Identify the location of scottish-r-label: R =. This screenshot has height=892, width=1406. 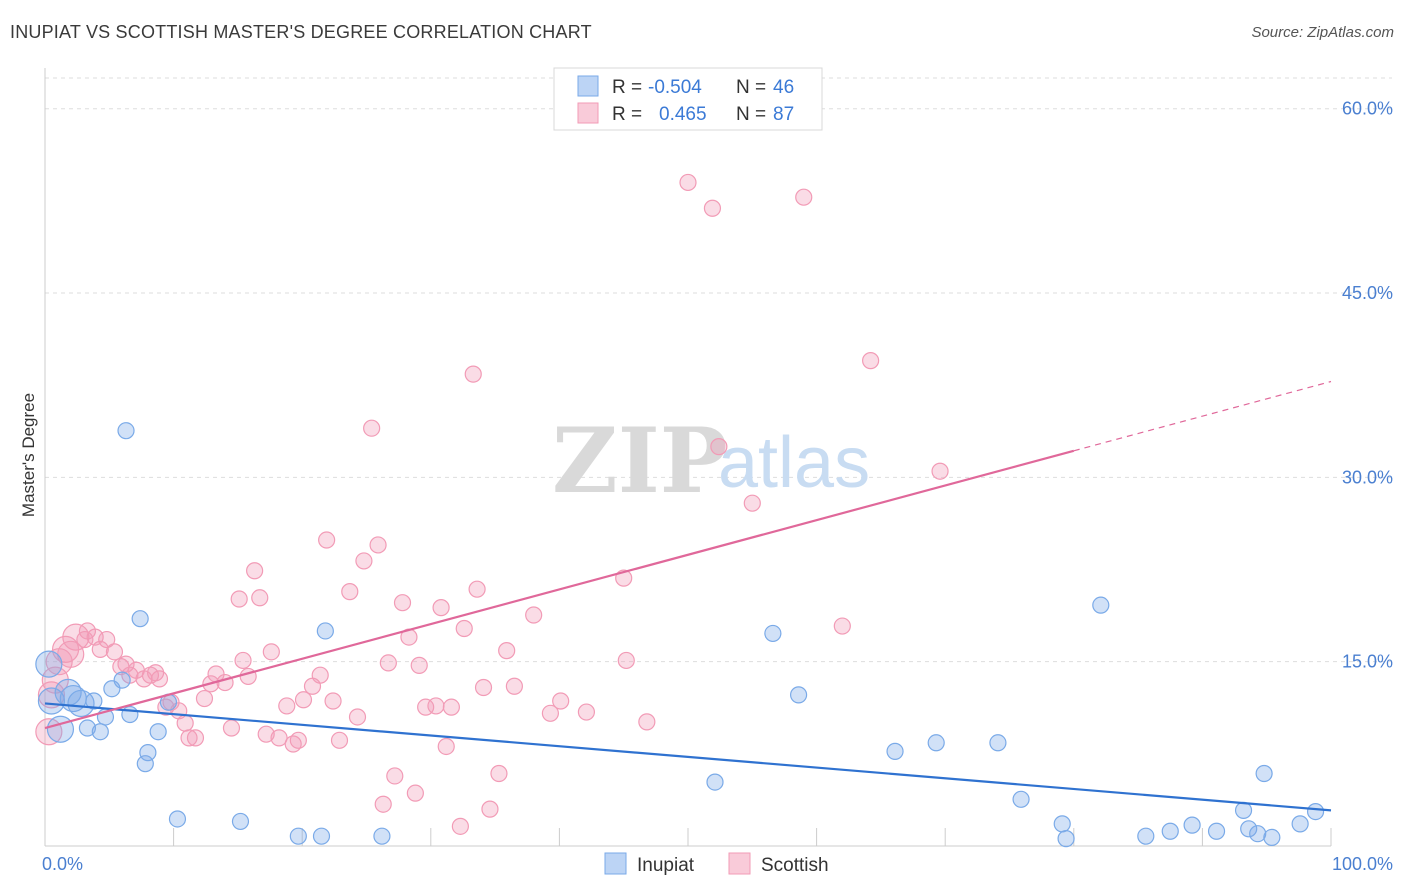
(627, 114).